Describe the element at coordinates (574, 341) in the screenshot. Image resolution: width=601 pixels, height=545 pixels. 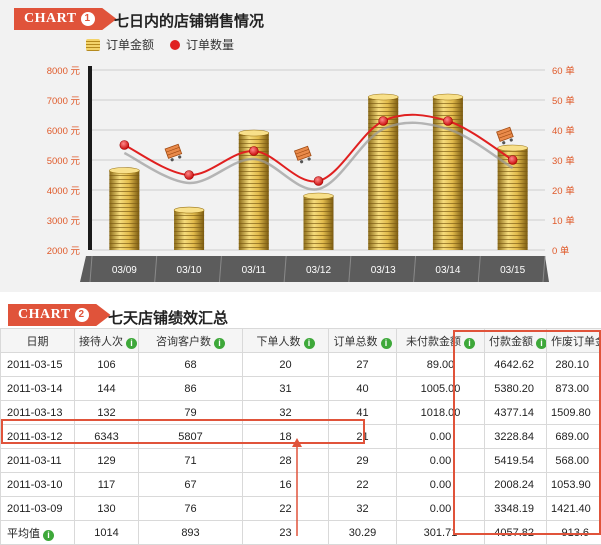
I see `column-header: 作废订单金额i` at that location.